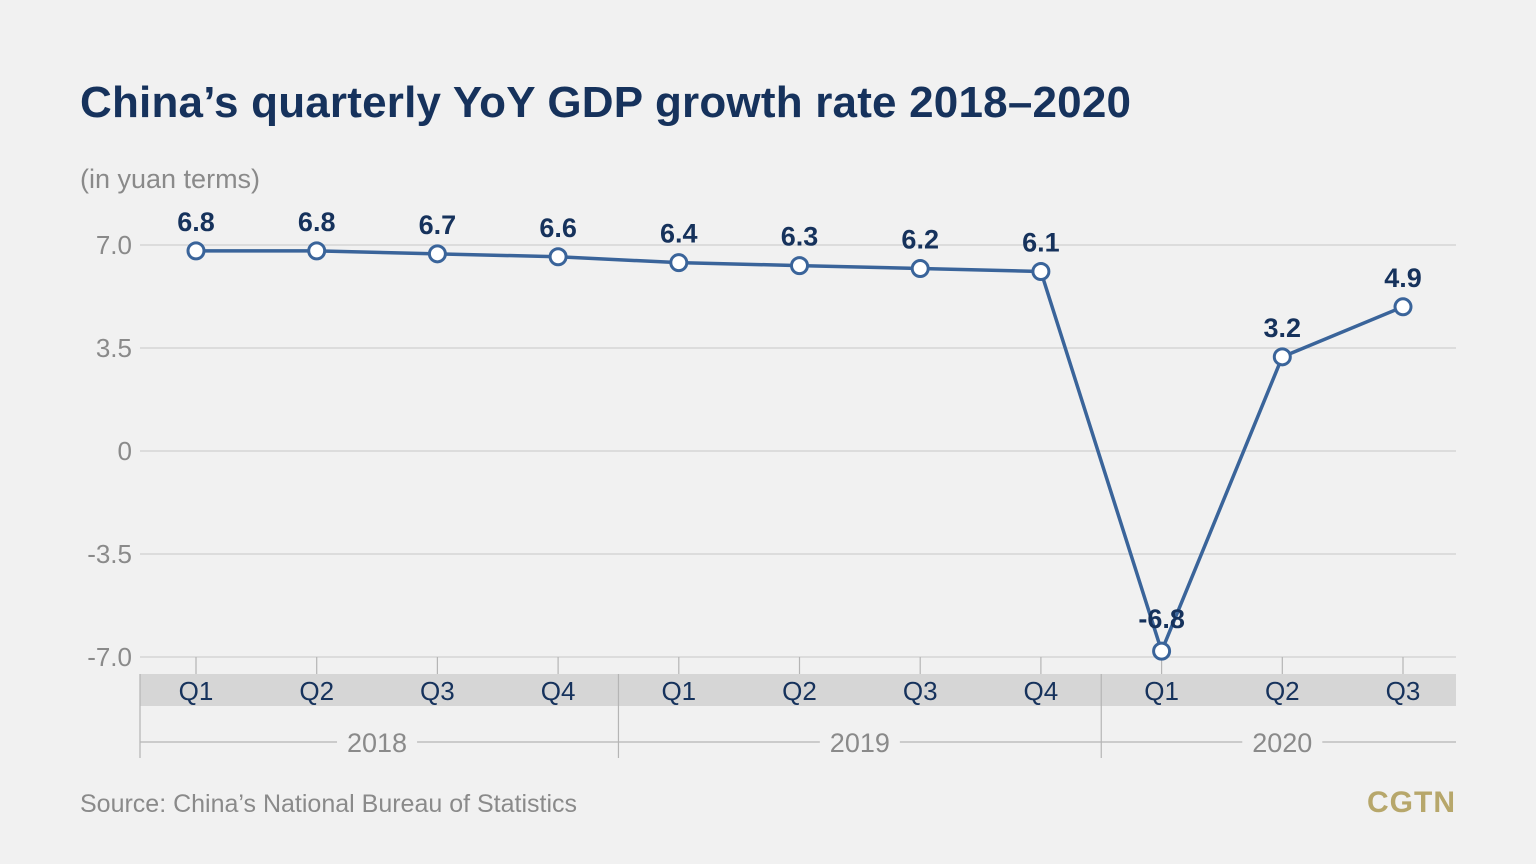 The image size is (1536, 864). What do you see at coordinates (109, 657) in the screenshot?
I see `y-tick-label: -7.0` at bounding box center [109, 657].